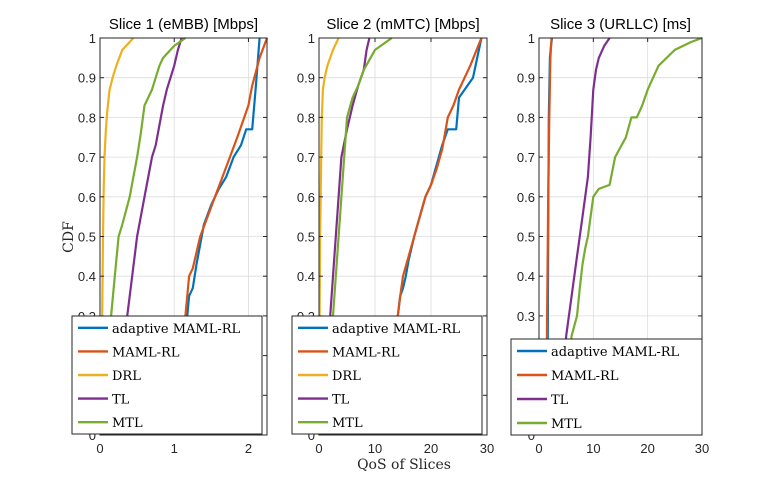 The image size is (777, 487). Describe the element at coordinates (620, 24) in the screenshot. I see `chart-title: Slice 3 (URLLC) [ms]` at that location.